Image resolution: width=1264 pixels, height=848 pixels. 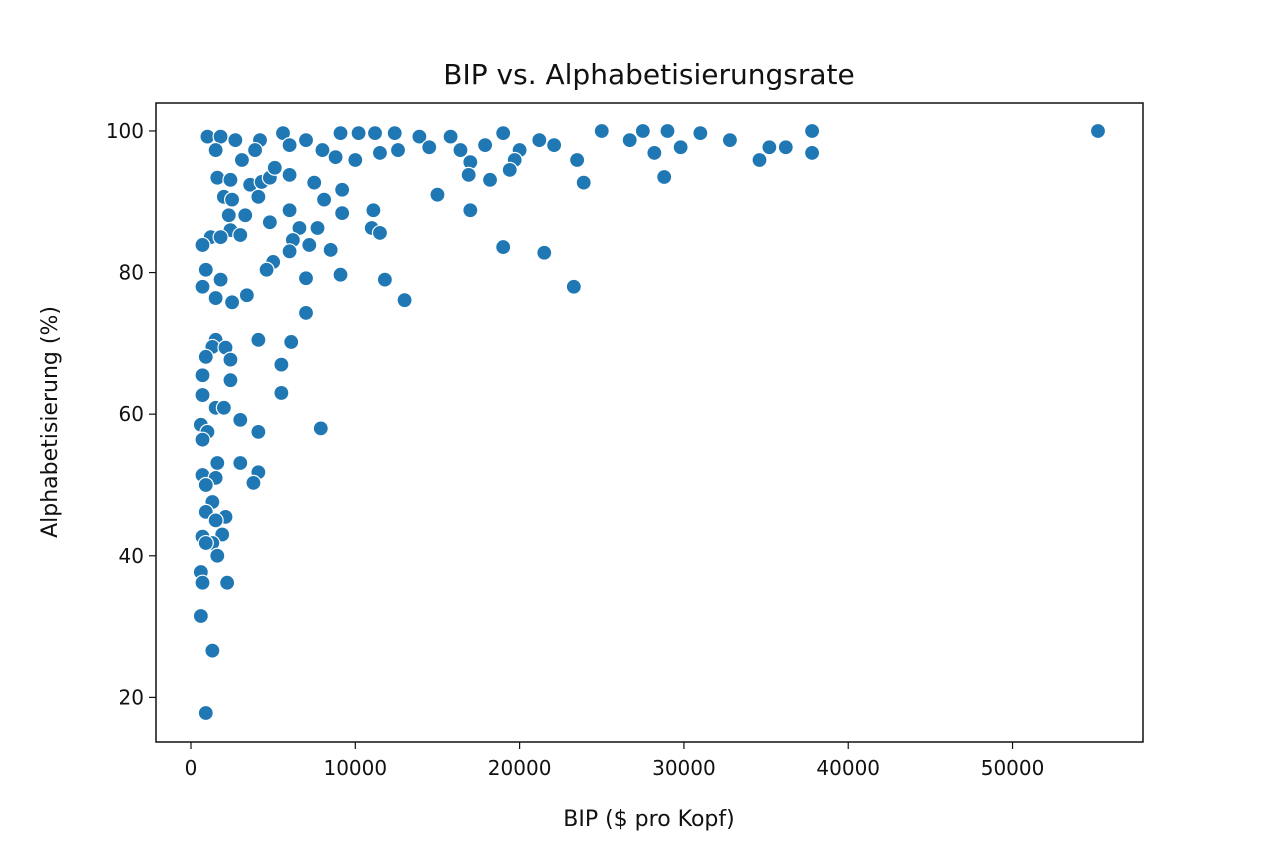 What do you see at coordinates (131, 697) in the screenshot?
I see `y-tick-label: 20` at bounding box center [131, 697].